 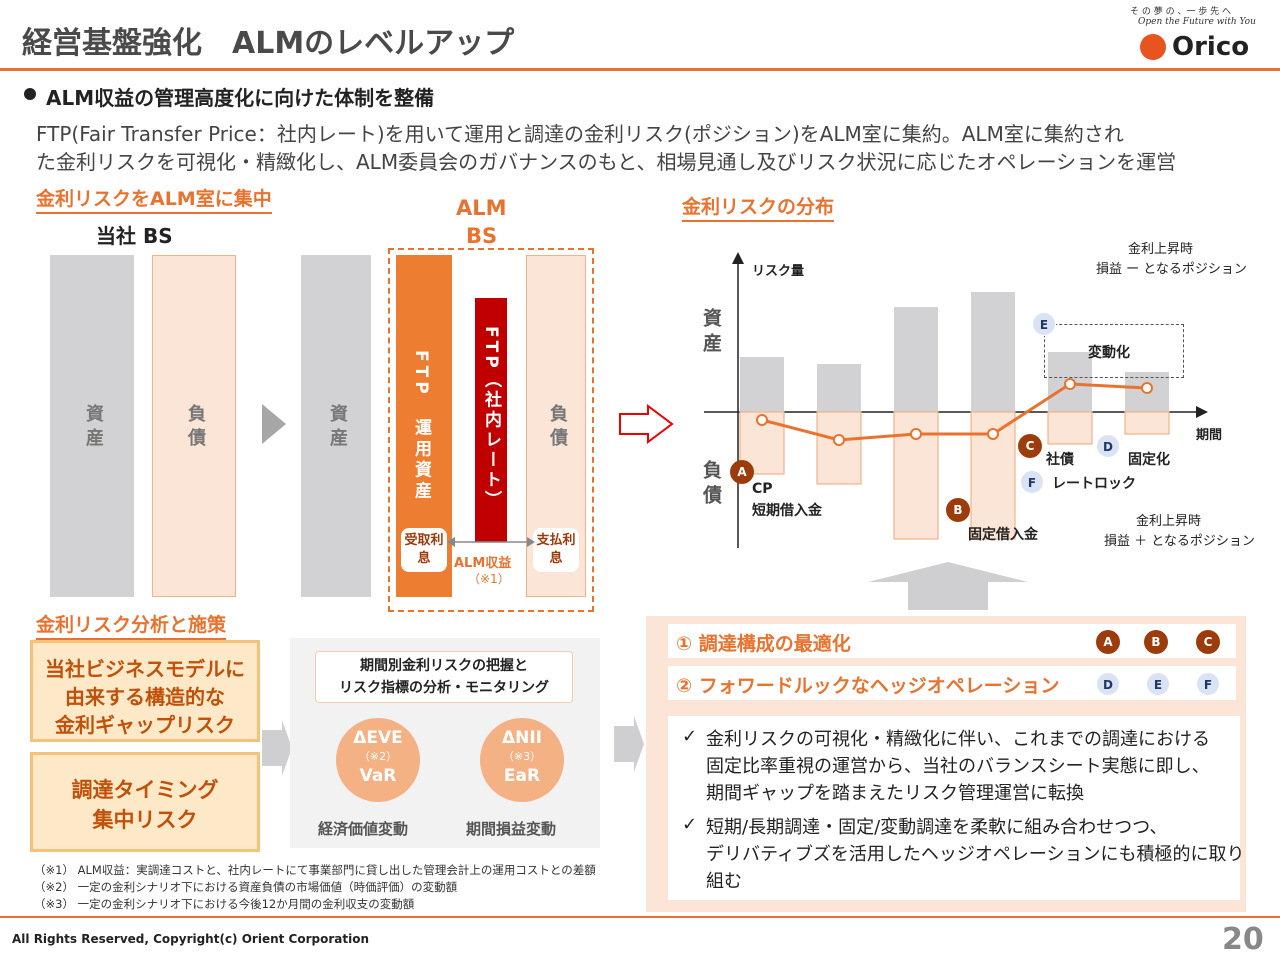 What do you see at coordinates (1209, 435) in the screenshot?
I see `chart-x-axis-label: 期間` at bounding box center [1209, 435].